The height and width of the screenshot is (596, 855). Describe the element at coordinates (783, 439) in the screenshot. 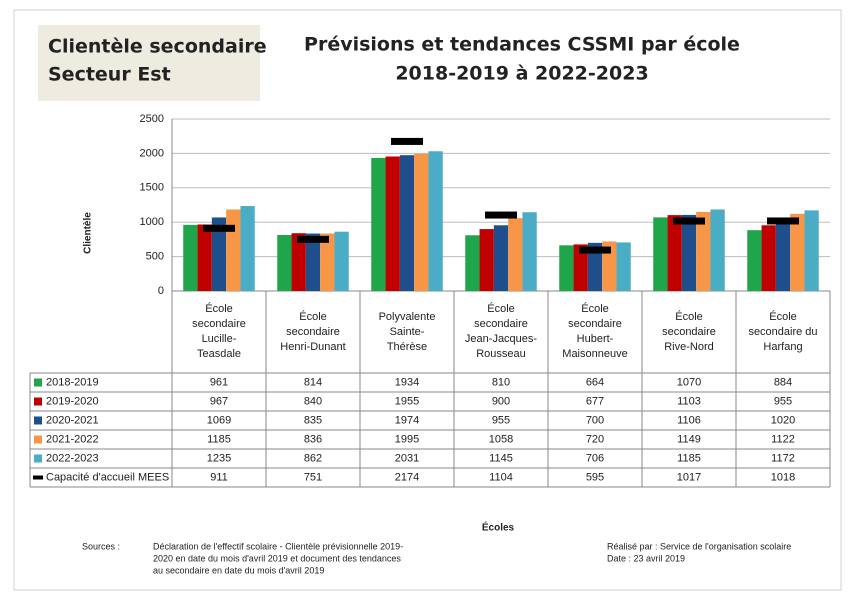

I see `table-value: 1122` at that location.